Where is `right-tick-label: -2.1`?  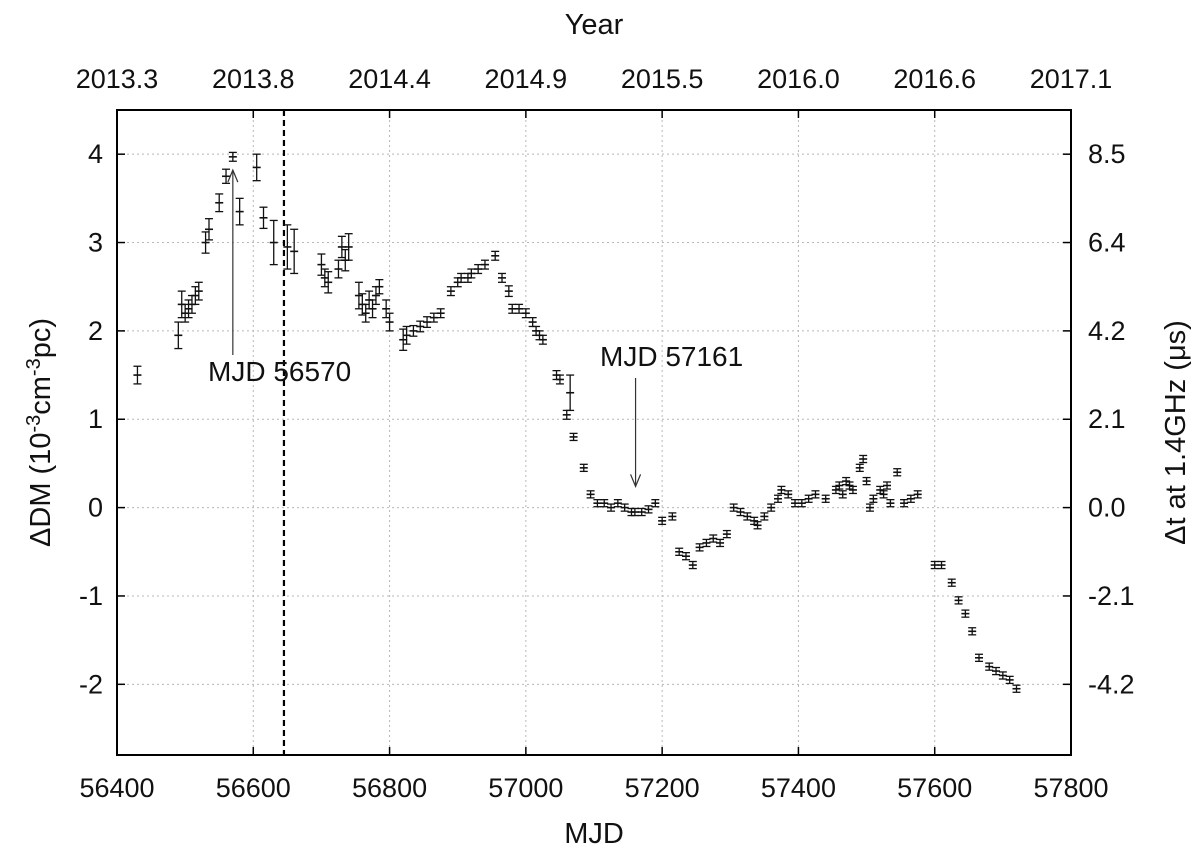 right-tick-label: -2.1 is located at coordinates (1111, 596).